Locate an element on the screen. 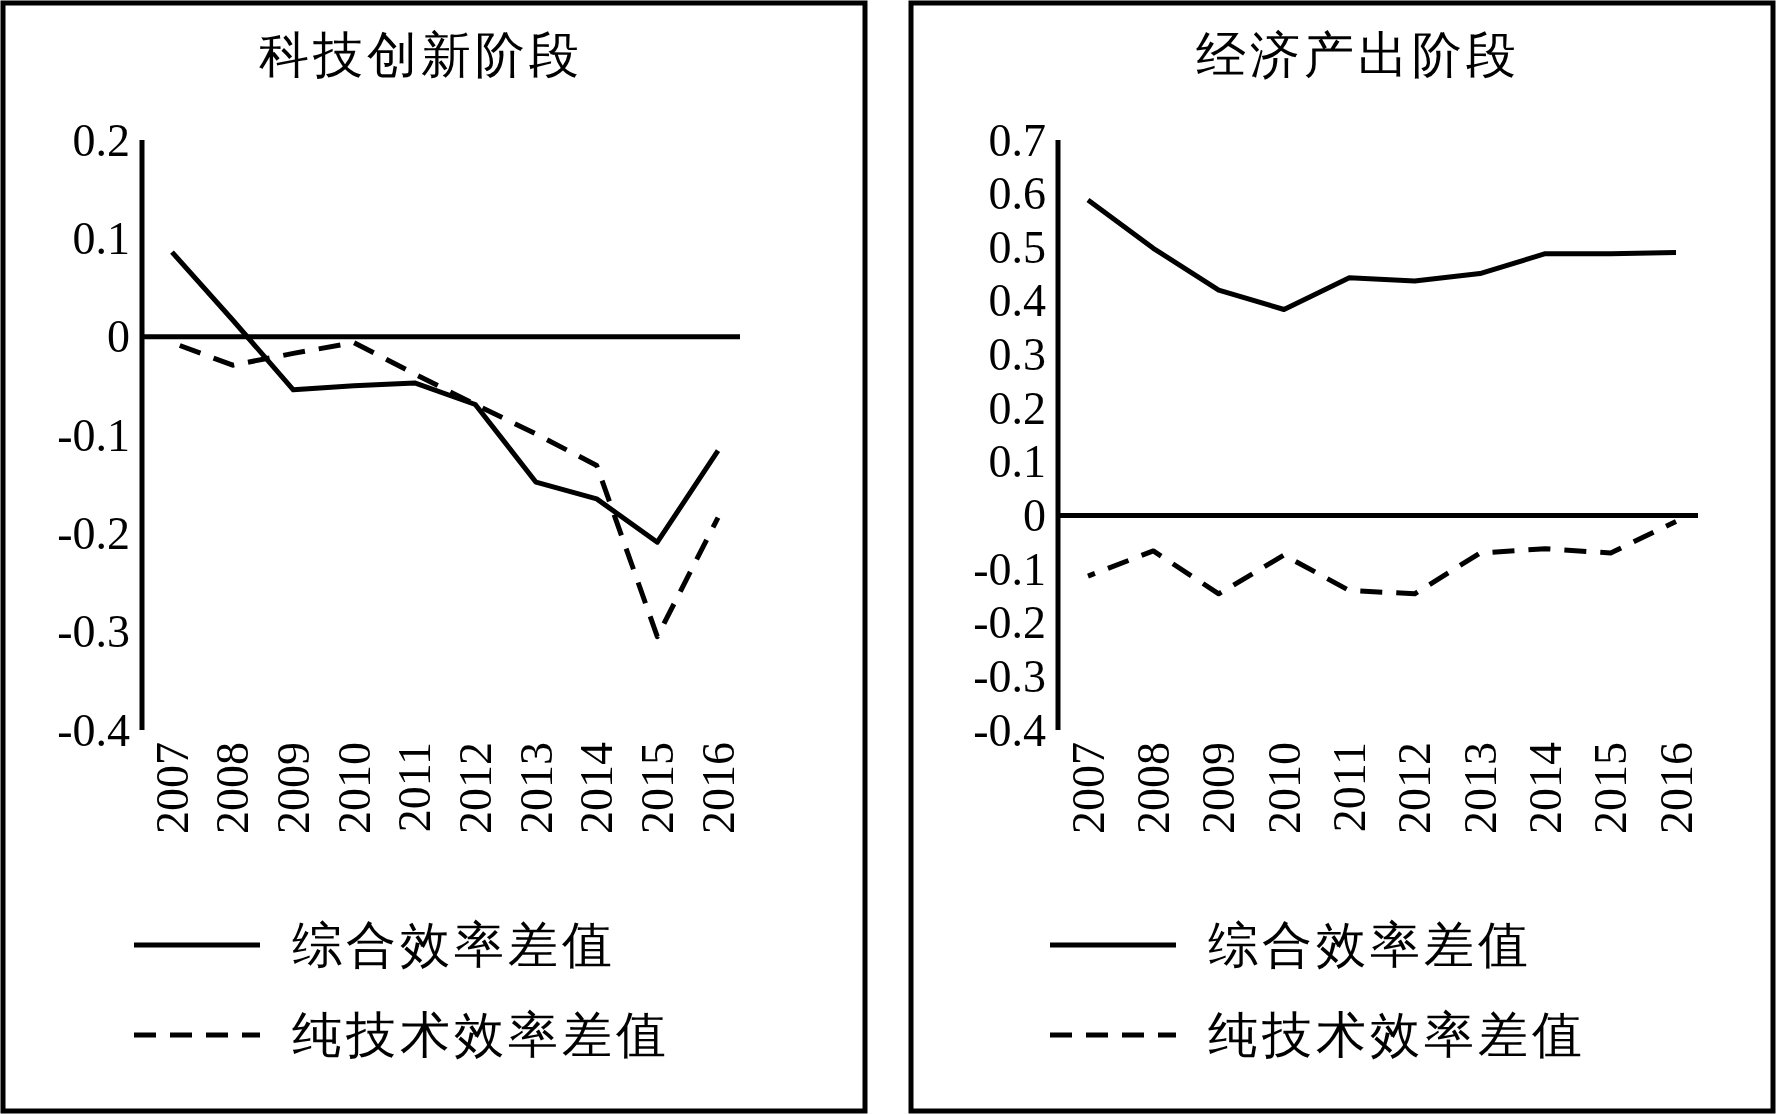  y-tick-label: 0.6 is located at coordinates (1017, 194).